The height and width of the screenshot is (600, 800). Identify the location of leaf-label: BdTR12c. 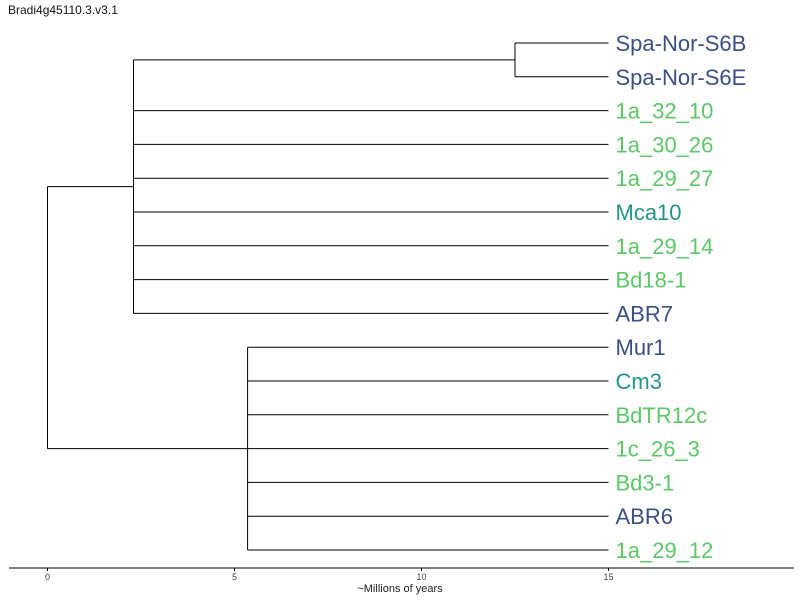
(662, 415).